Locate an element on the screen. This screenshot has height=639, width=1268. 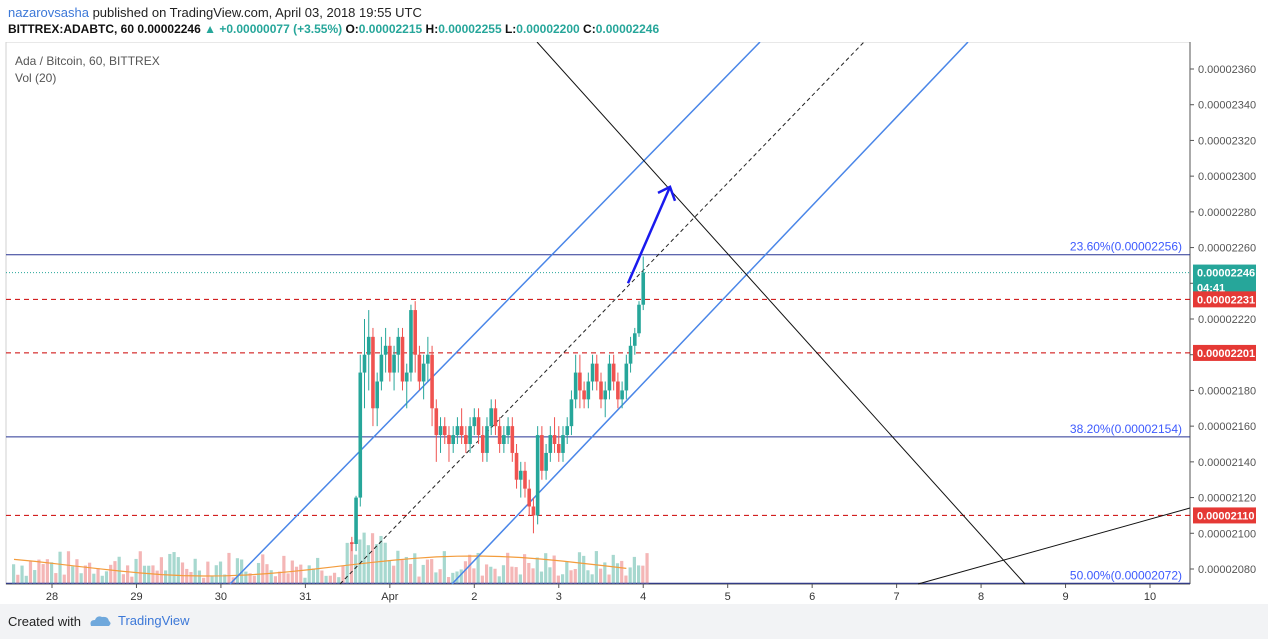
price-axis-badge-label: 0.00002110 is located at coordinates (1226, 516).